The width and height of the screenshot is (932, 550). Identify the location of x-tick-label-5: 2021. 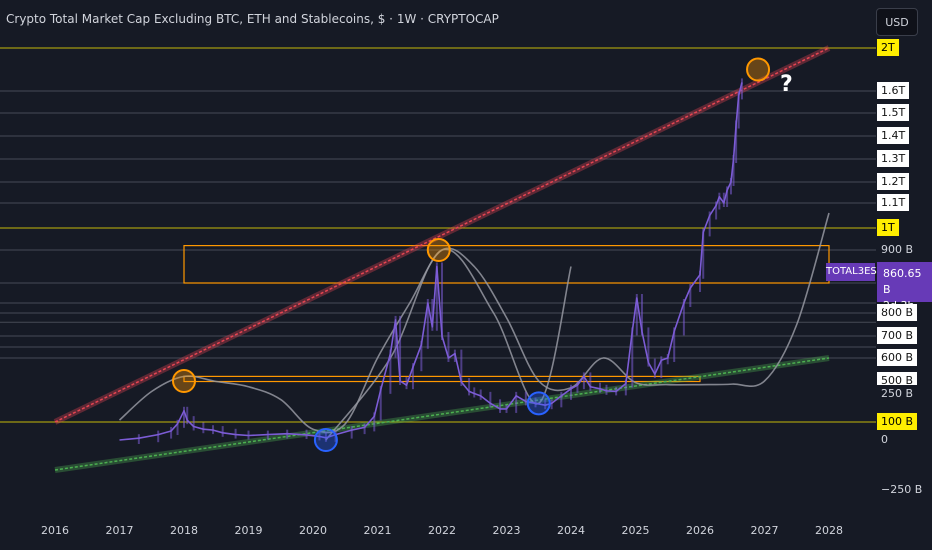
(377, 530).